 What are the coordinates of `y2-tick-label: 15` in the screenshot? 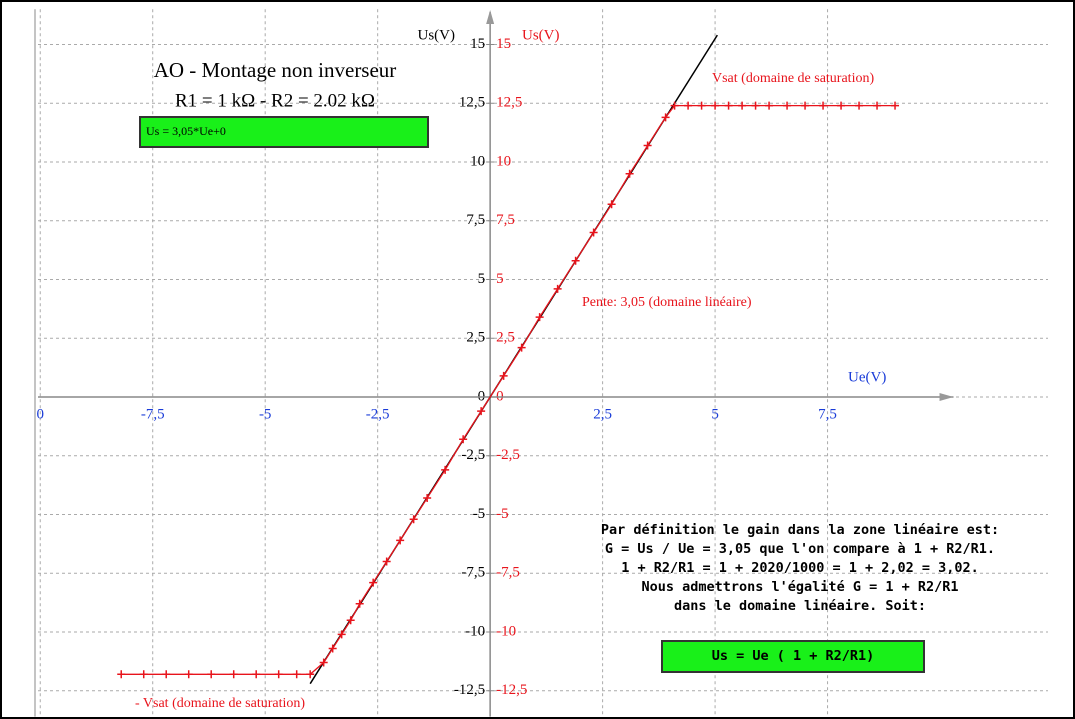 It's located at (503, 44).